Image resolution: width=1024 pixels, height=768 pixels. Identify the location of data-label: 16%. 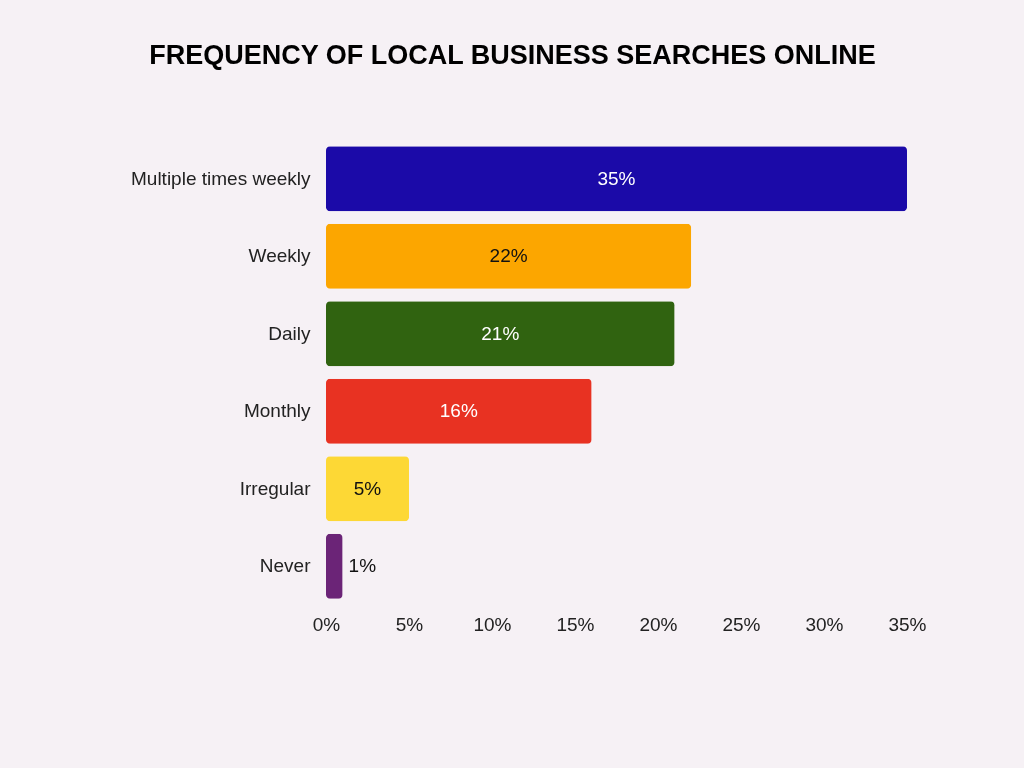
(458, 411).